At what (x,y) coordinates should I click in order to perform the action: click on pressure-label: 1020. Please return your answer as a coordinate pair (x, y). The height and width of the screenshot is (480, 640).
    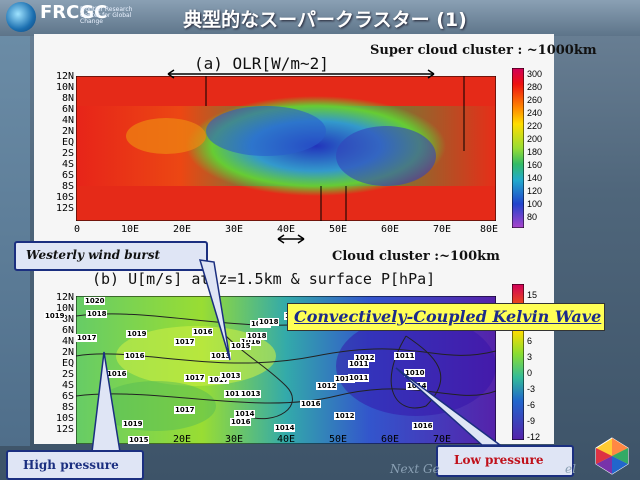
    Looking at the image, I should click on (95, 301).